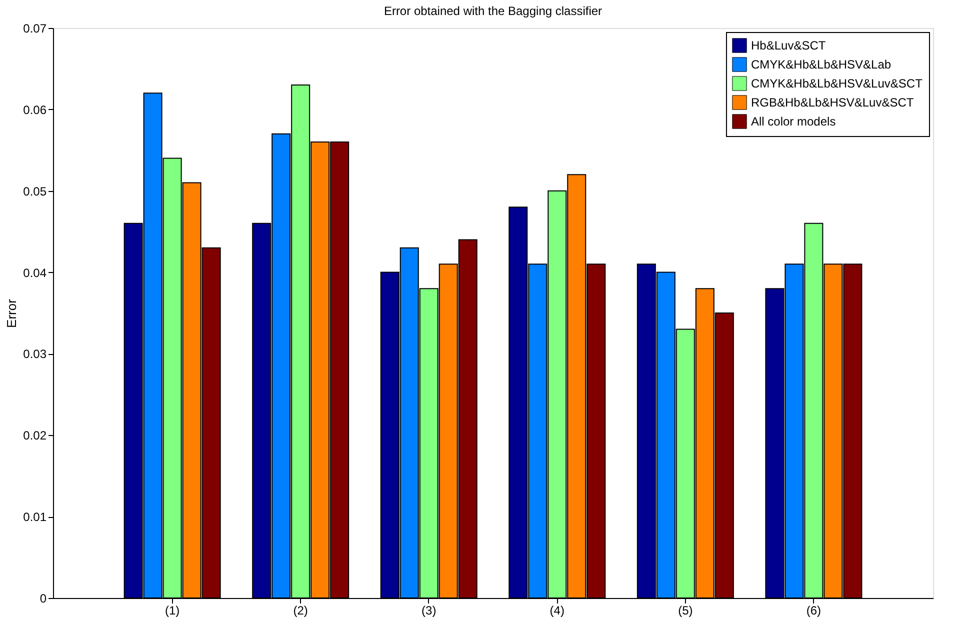 The height and width of the screenshot is (632, 958). I want to click on x-tick-label: (2), so click(300, 611).